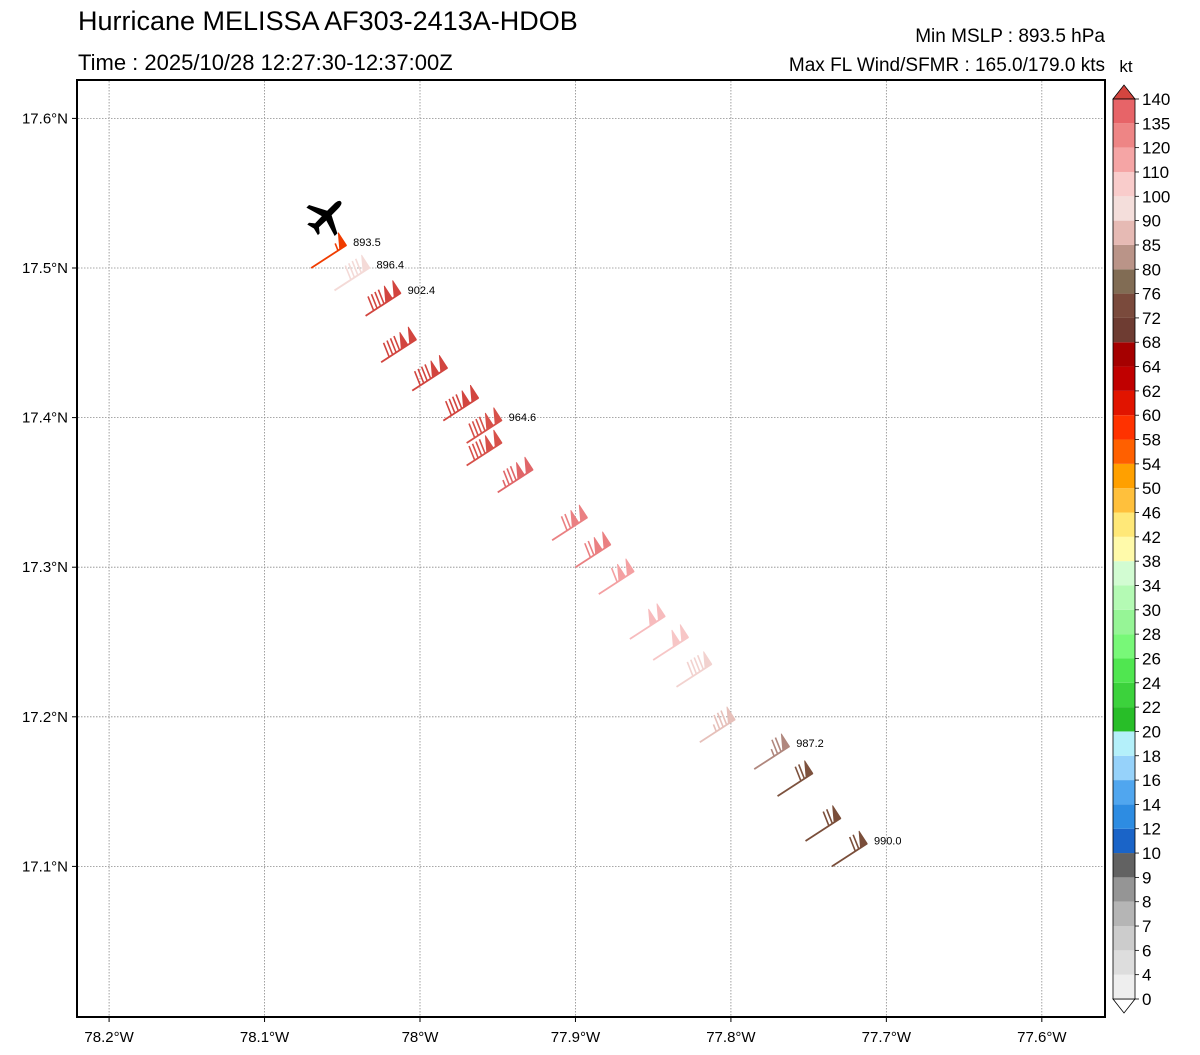 The width and height of the screenshot is (1200, 1055). I want to click on lat-tick-label: 17.3°N, so click(45, 567).